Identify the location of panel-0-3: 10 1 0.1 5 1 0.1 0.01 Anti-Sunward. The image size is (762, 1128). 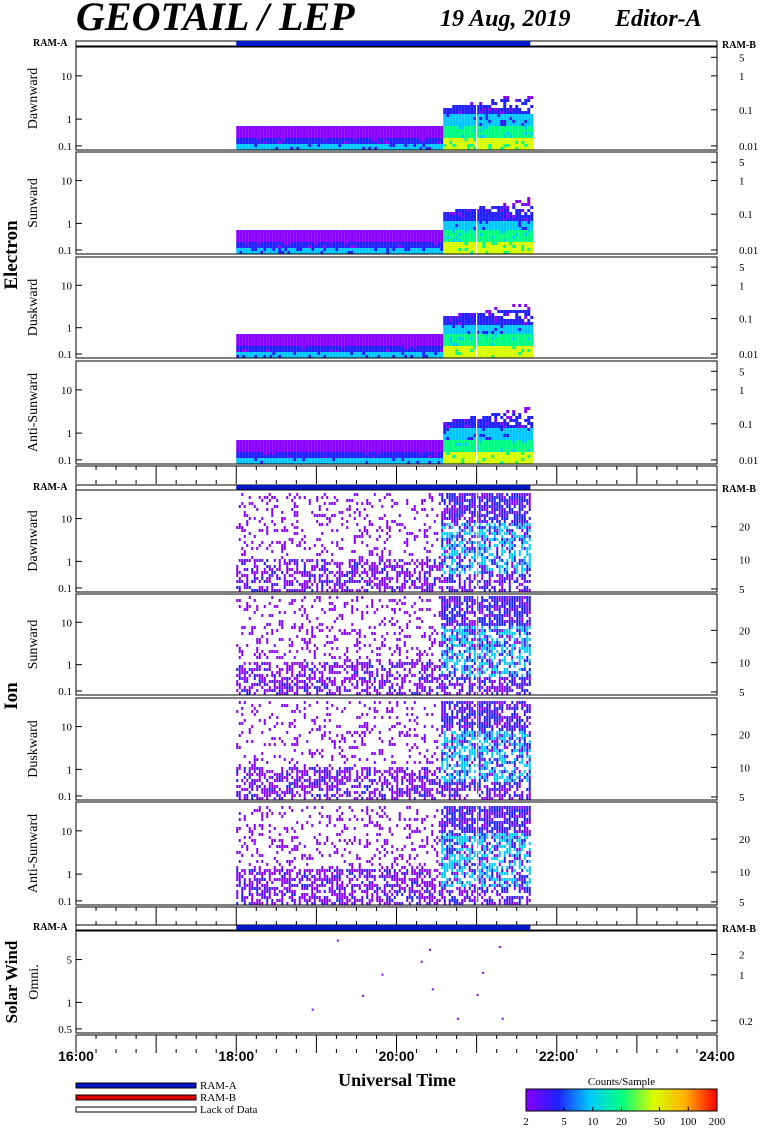
(392, 413).